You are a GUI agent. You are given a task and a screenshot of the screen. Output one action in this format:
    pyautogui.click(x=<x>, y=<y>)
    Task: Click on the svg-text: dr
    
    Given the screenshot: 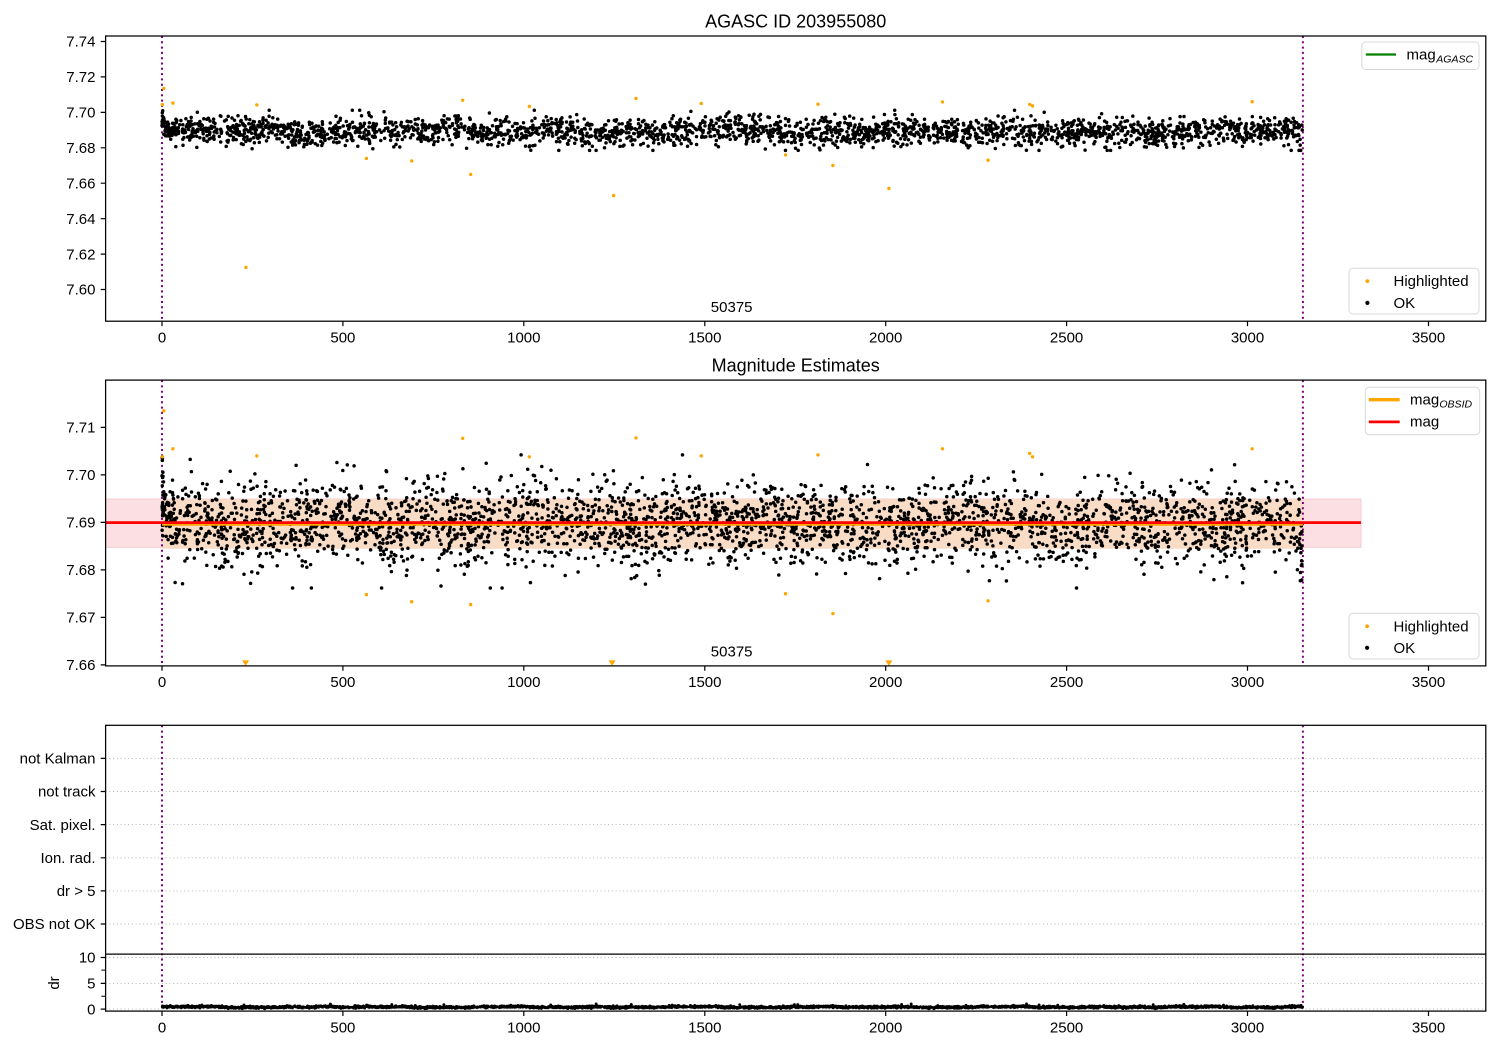 What is the action you would take?
    pyautogui.click(x=54, y=982)
    